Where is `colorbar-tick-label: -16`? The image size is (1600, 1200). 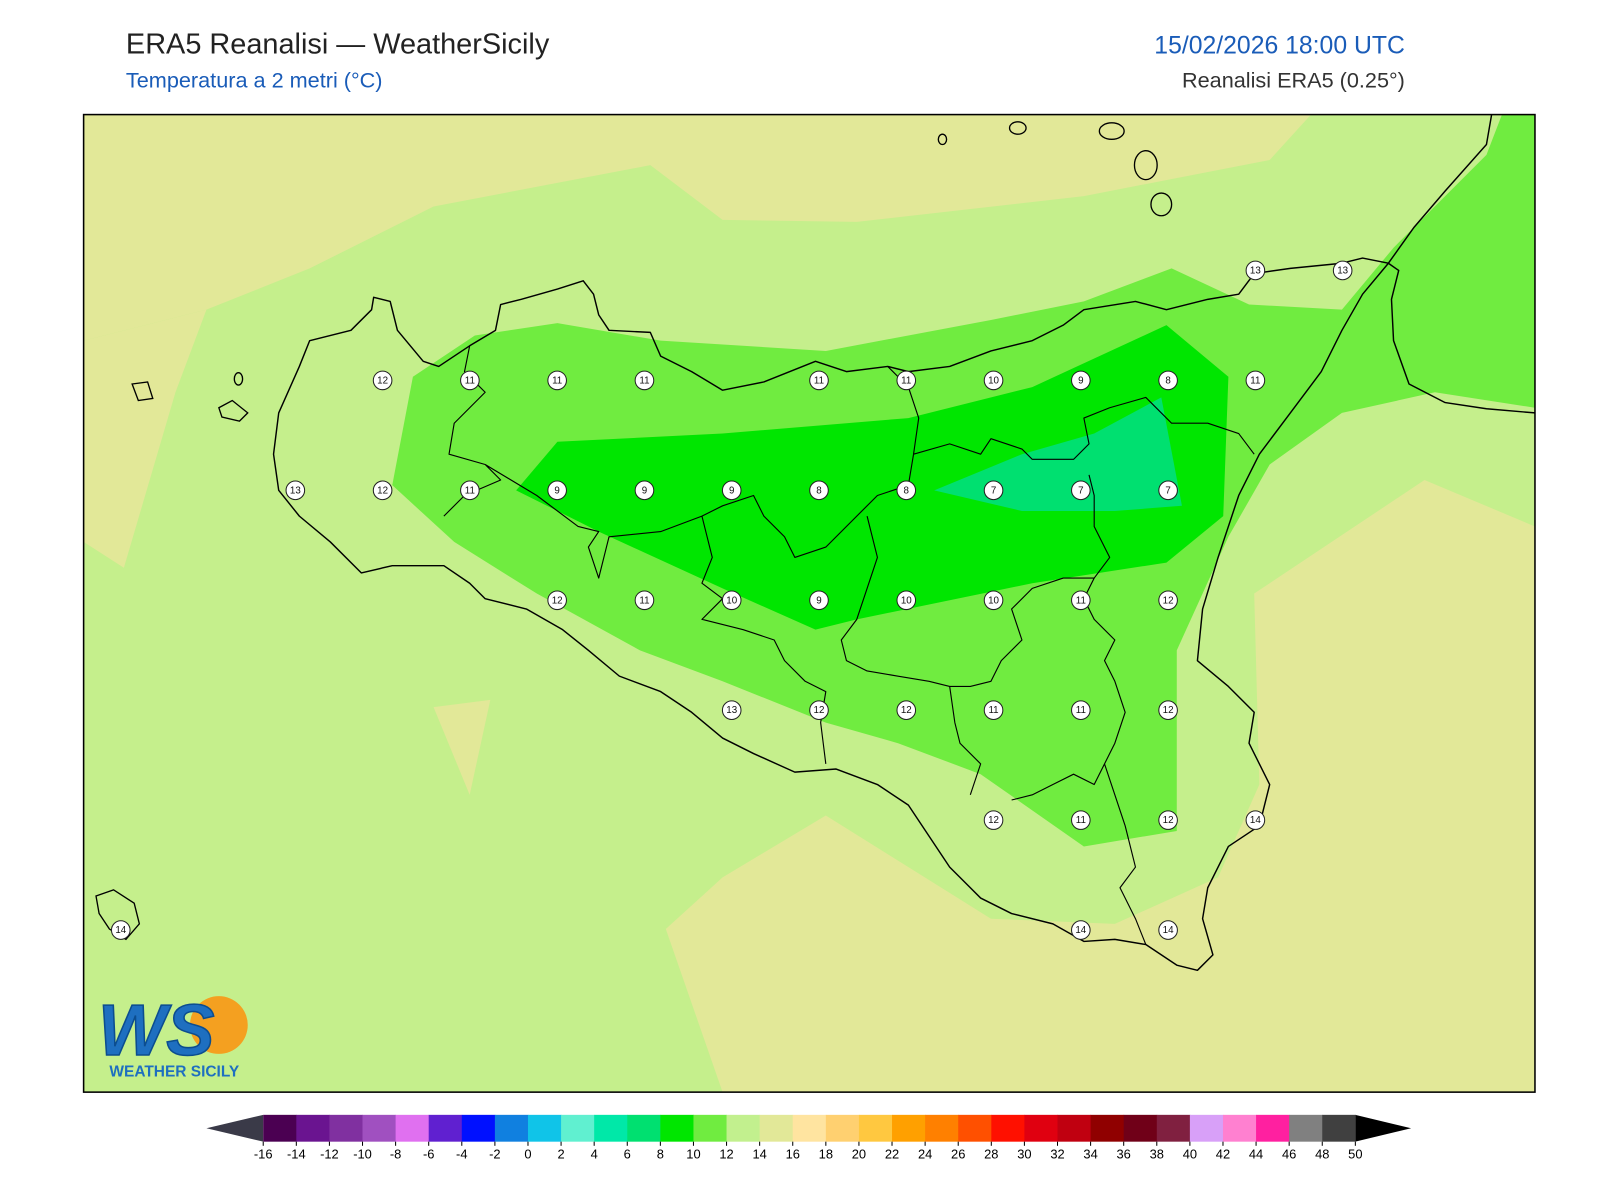
colorbar-tick-label: -16 is located at coordinates (263, 1154).